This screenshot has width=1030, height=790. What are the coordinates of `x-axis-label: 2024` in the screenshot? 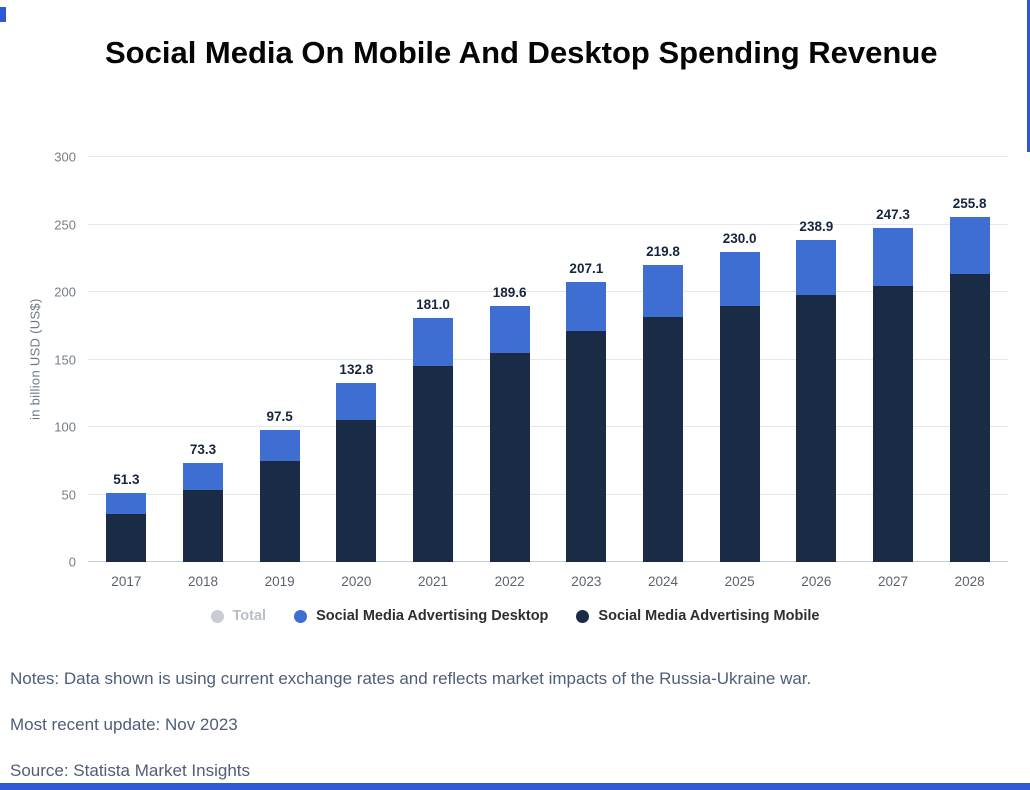 It's located at (663, 581).